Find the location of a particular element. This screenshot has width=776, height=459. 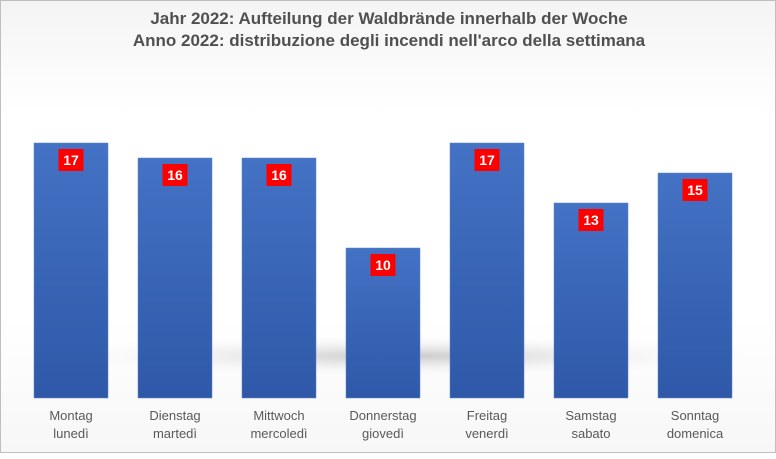

x-tick-label-2-0: Mittwoch is located at coordinates (278, 415).